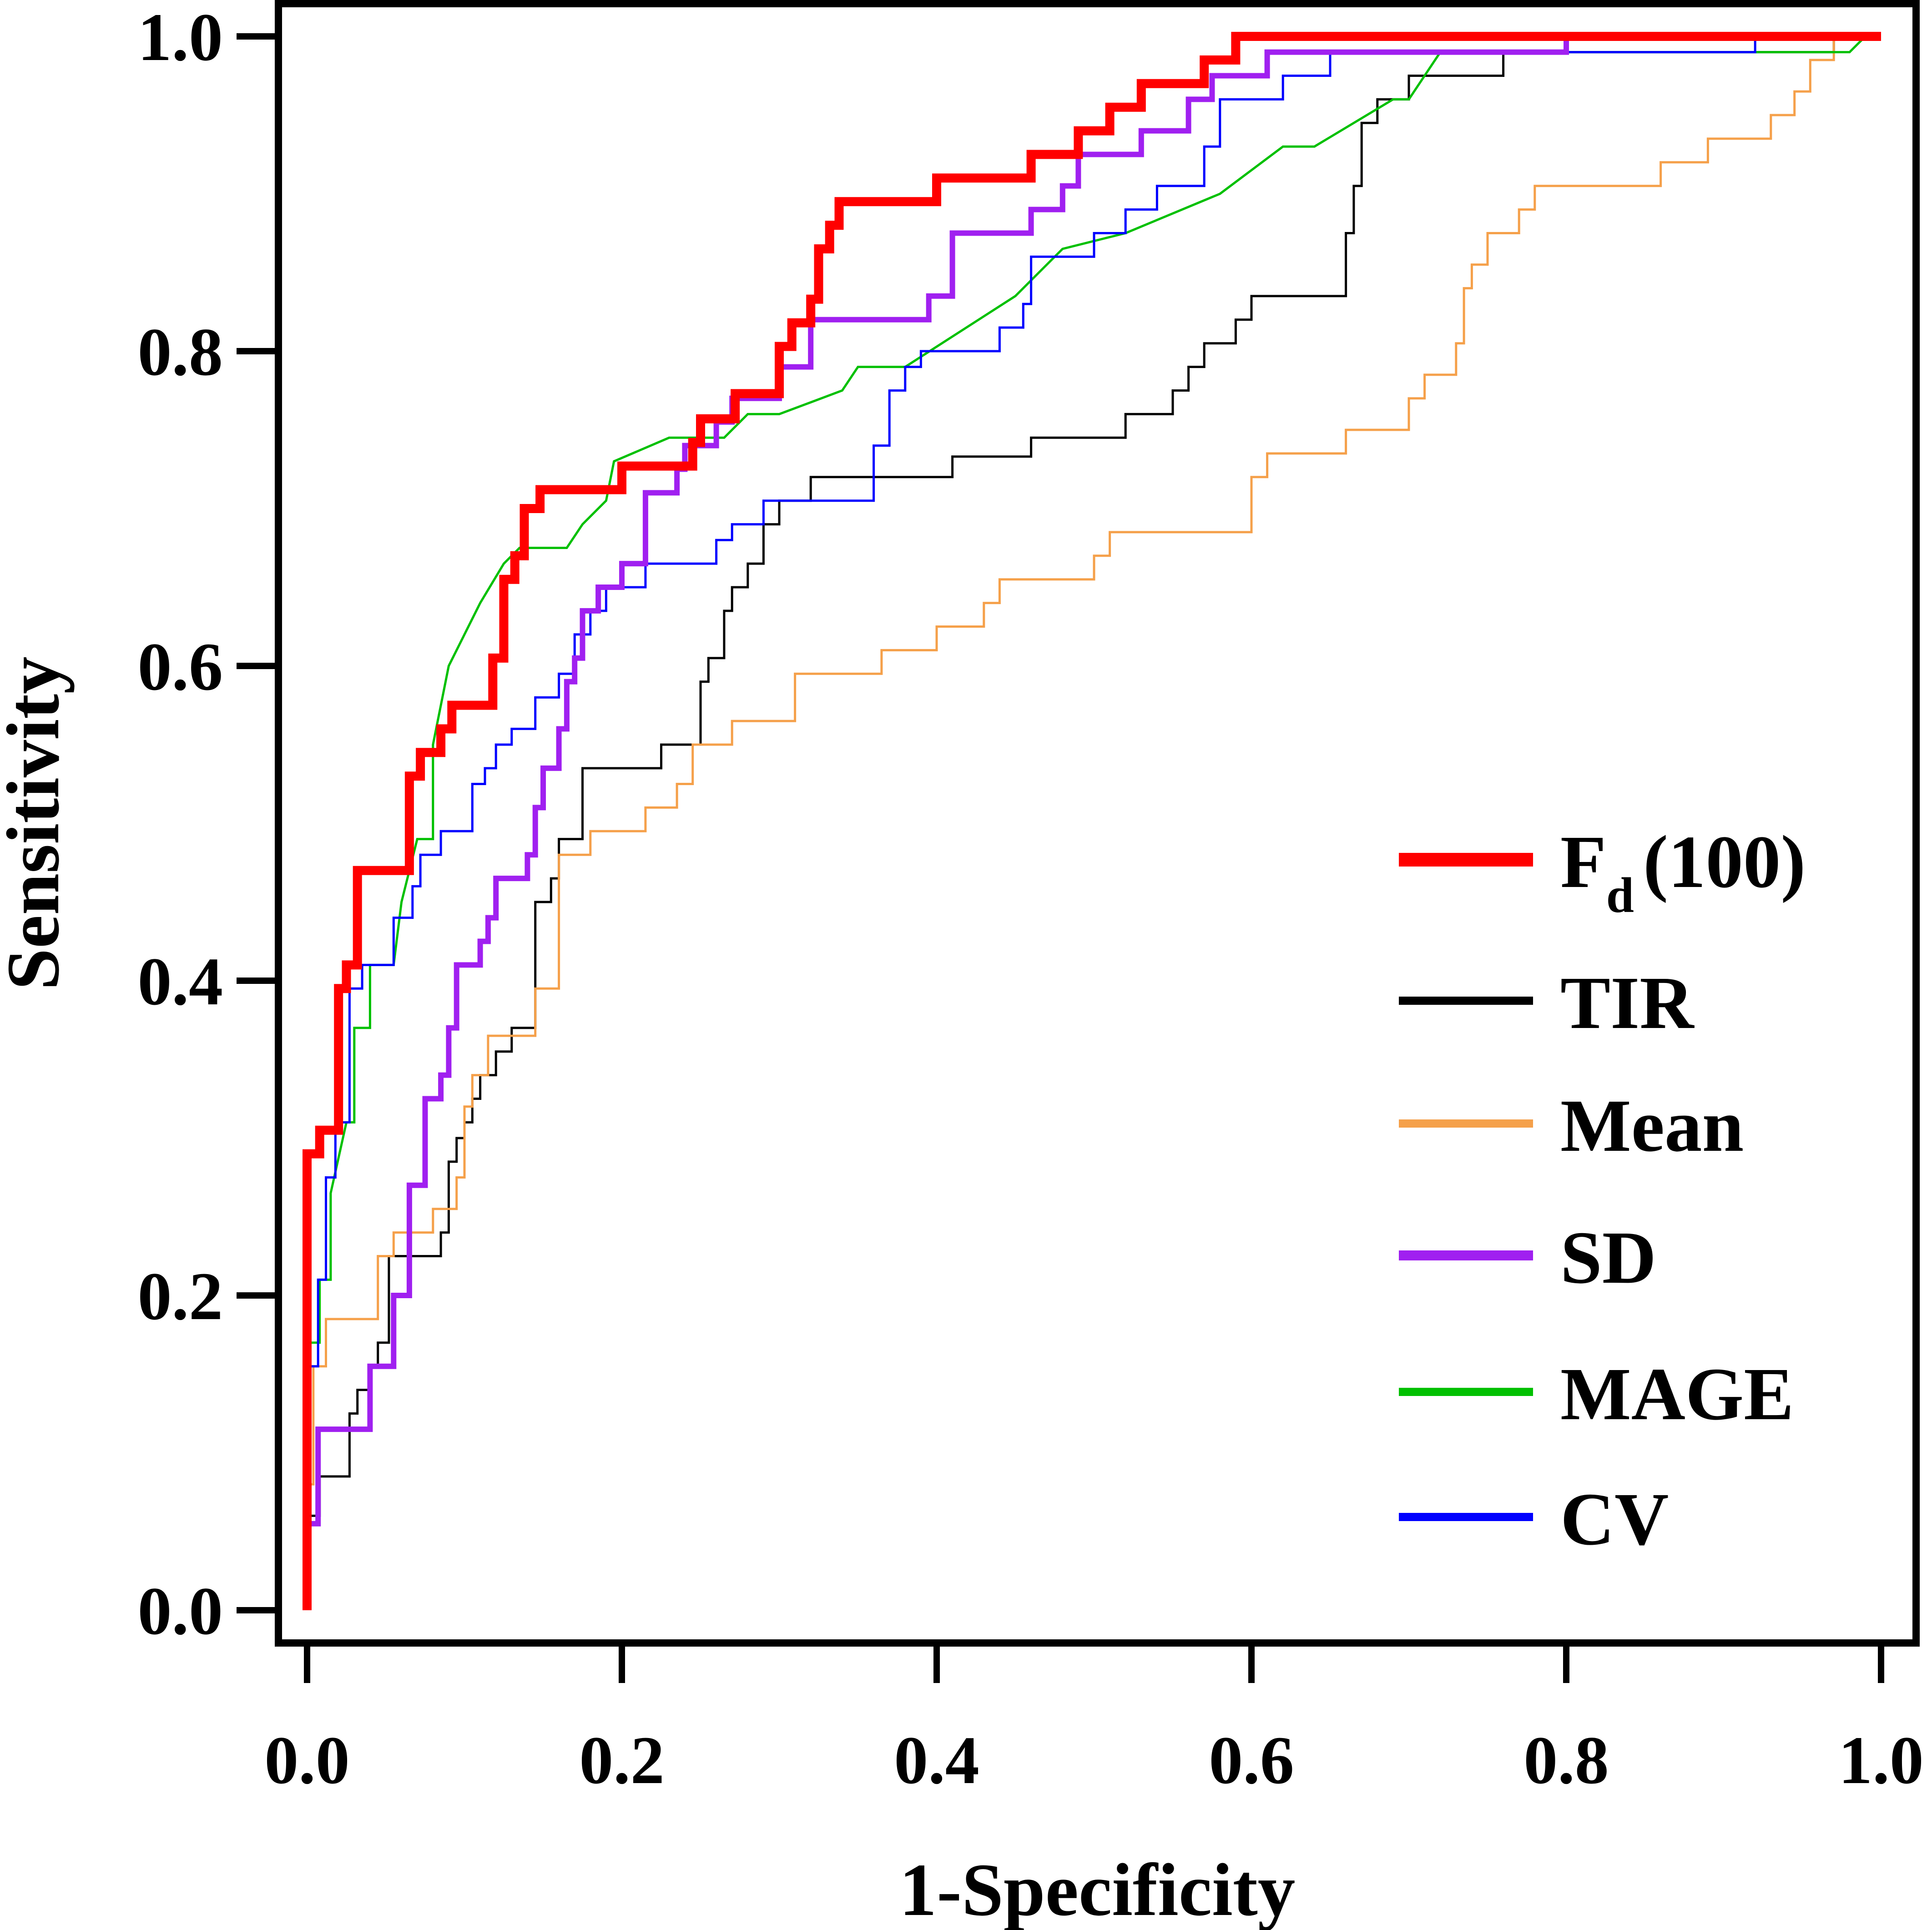 The width and height of the screenshot is (1932, 1930). Describe the element at coordinates (181, 352) in the screenshot. I see `y-tick-label: 0.8` at that location.